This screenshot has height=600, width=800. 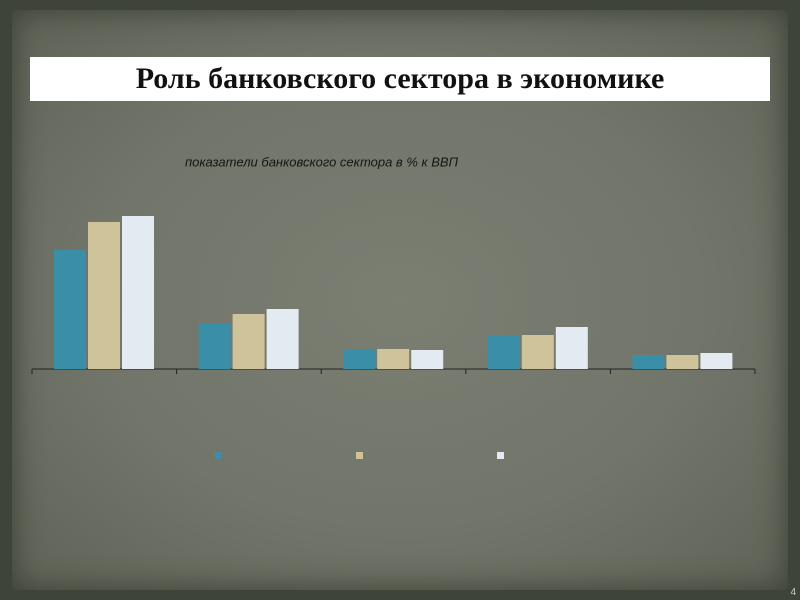 What do you see at coordinates (322, 161) in the screenshot?
I see `chart-title: показатели банковского сектора в % к ВВП` at bounding box center [322, 161].